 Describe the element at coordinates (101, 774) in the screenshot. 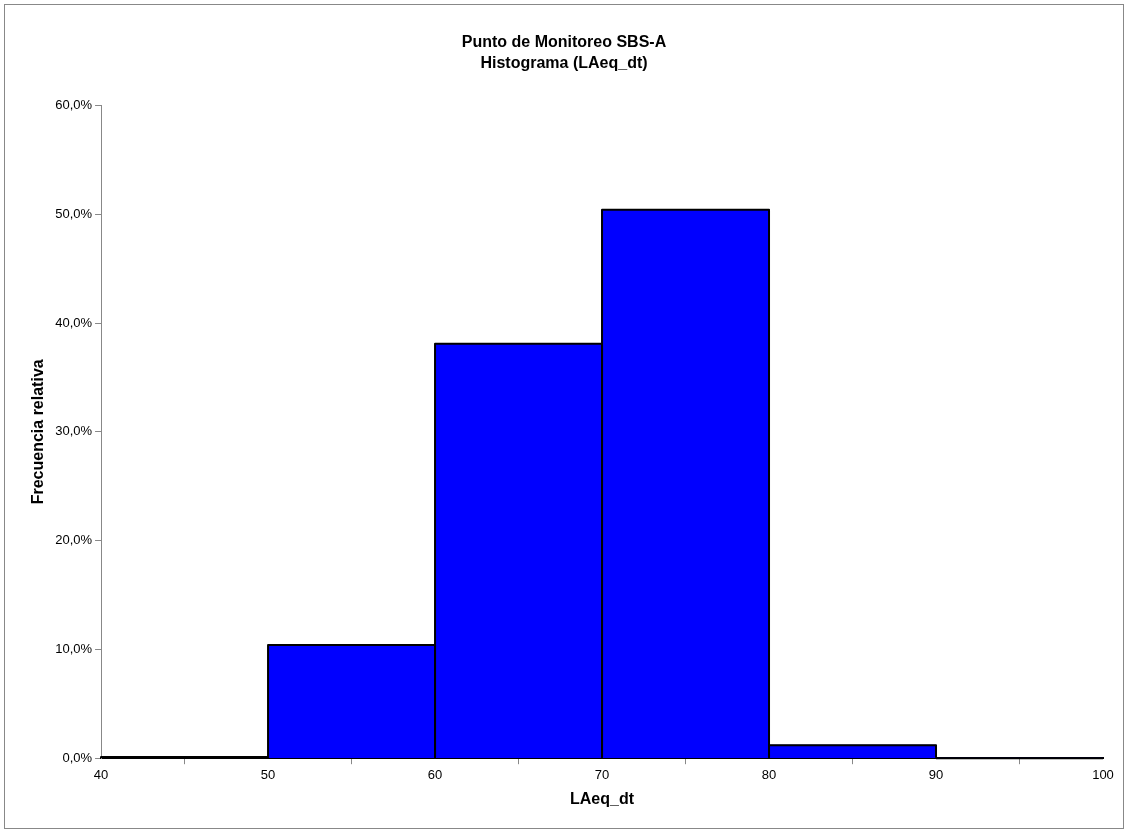

I see `x-tick-label: 40` at that location.